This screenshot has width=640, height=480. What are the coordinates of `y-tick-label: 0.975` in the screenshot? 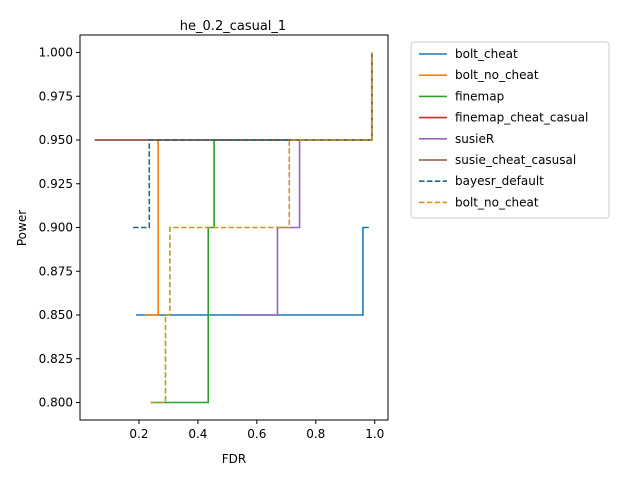 It's located at (56, 96).